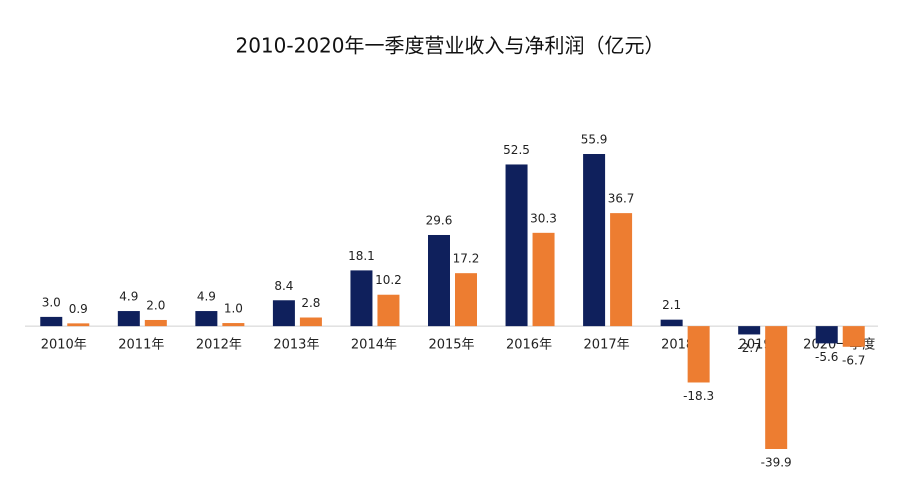 The height and width of the screenshot is (500, 900). What do you see at coordinates (78, 309) in the screenshot?
I see `data-label: 0.9` at bounding box center [78, 309].